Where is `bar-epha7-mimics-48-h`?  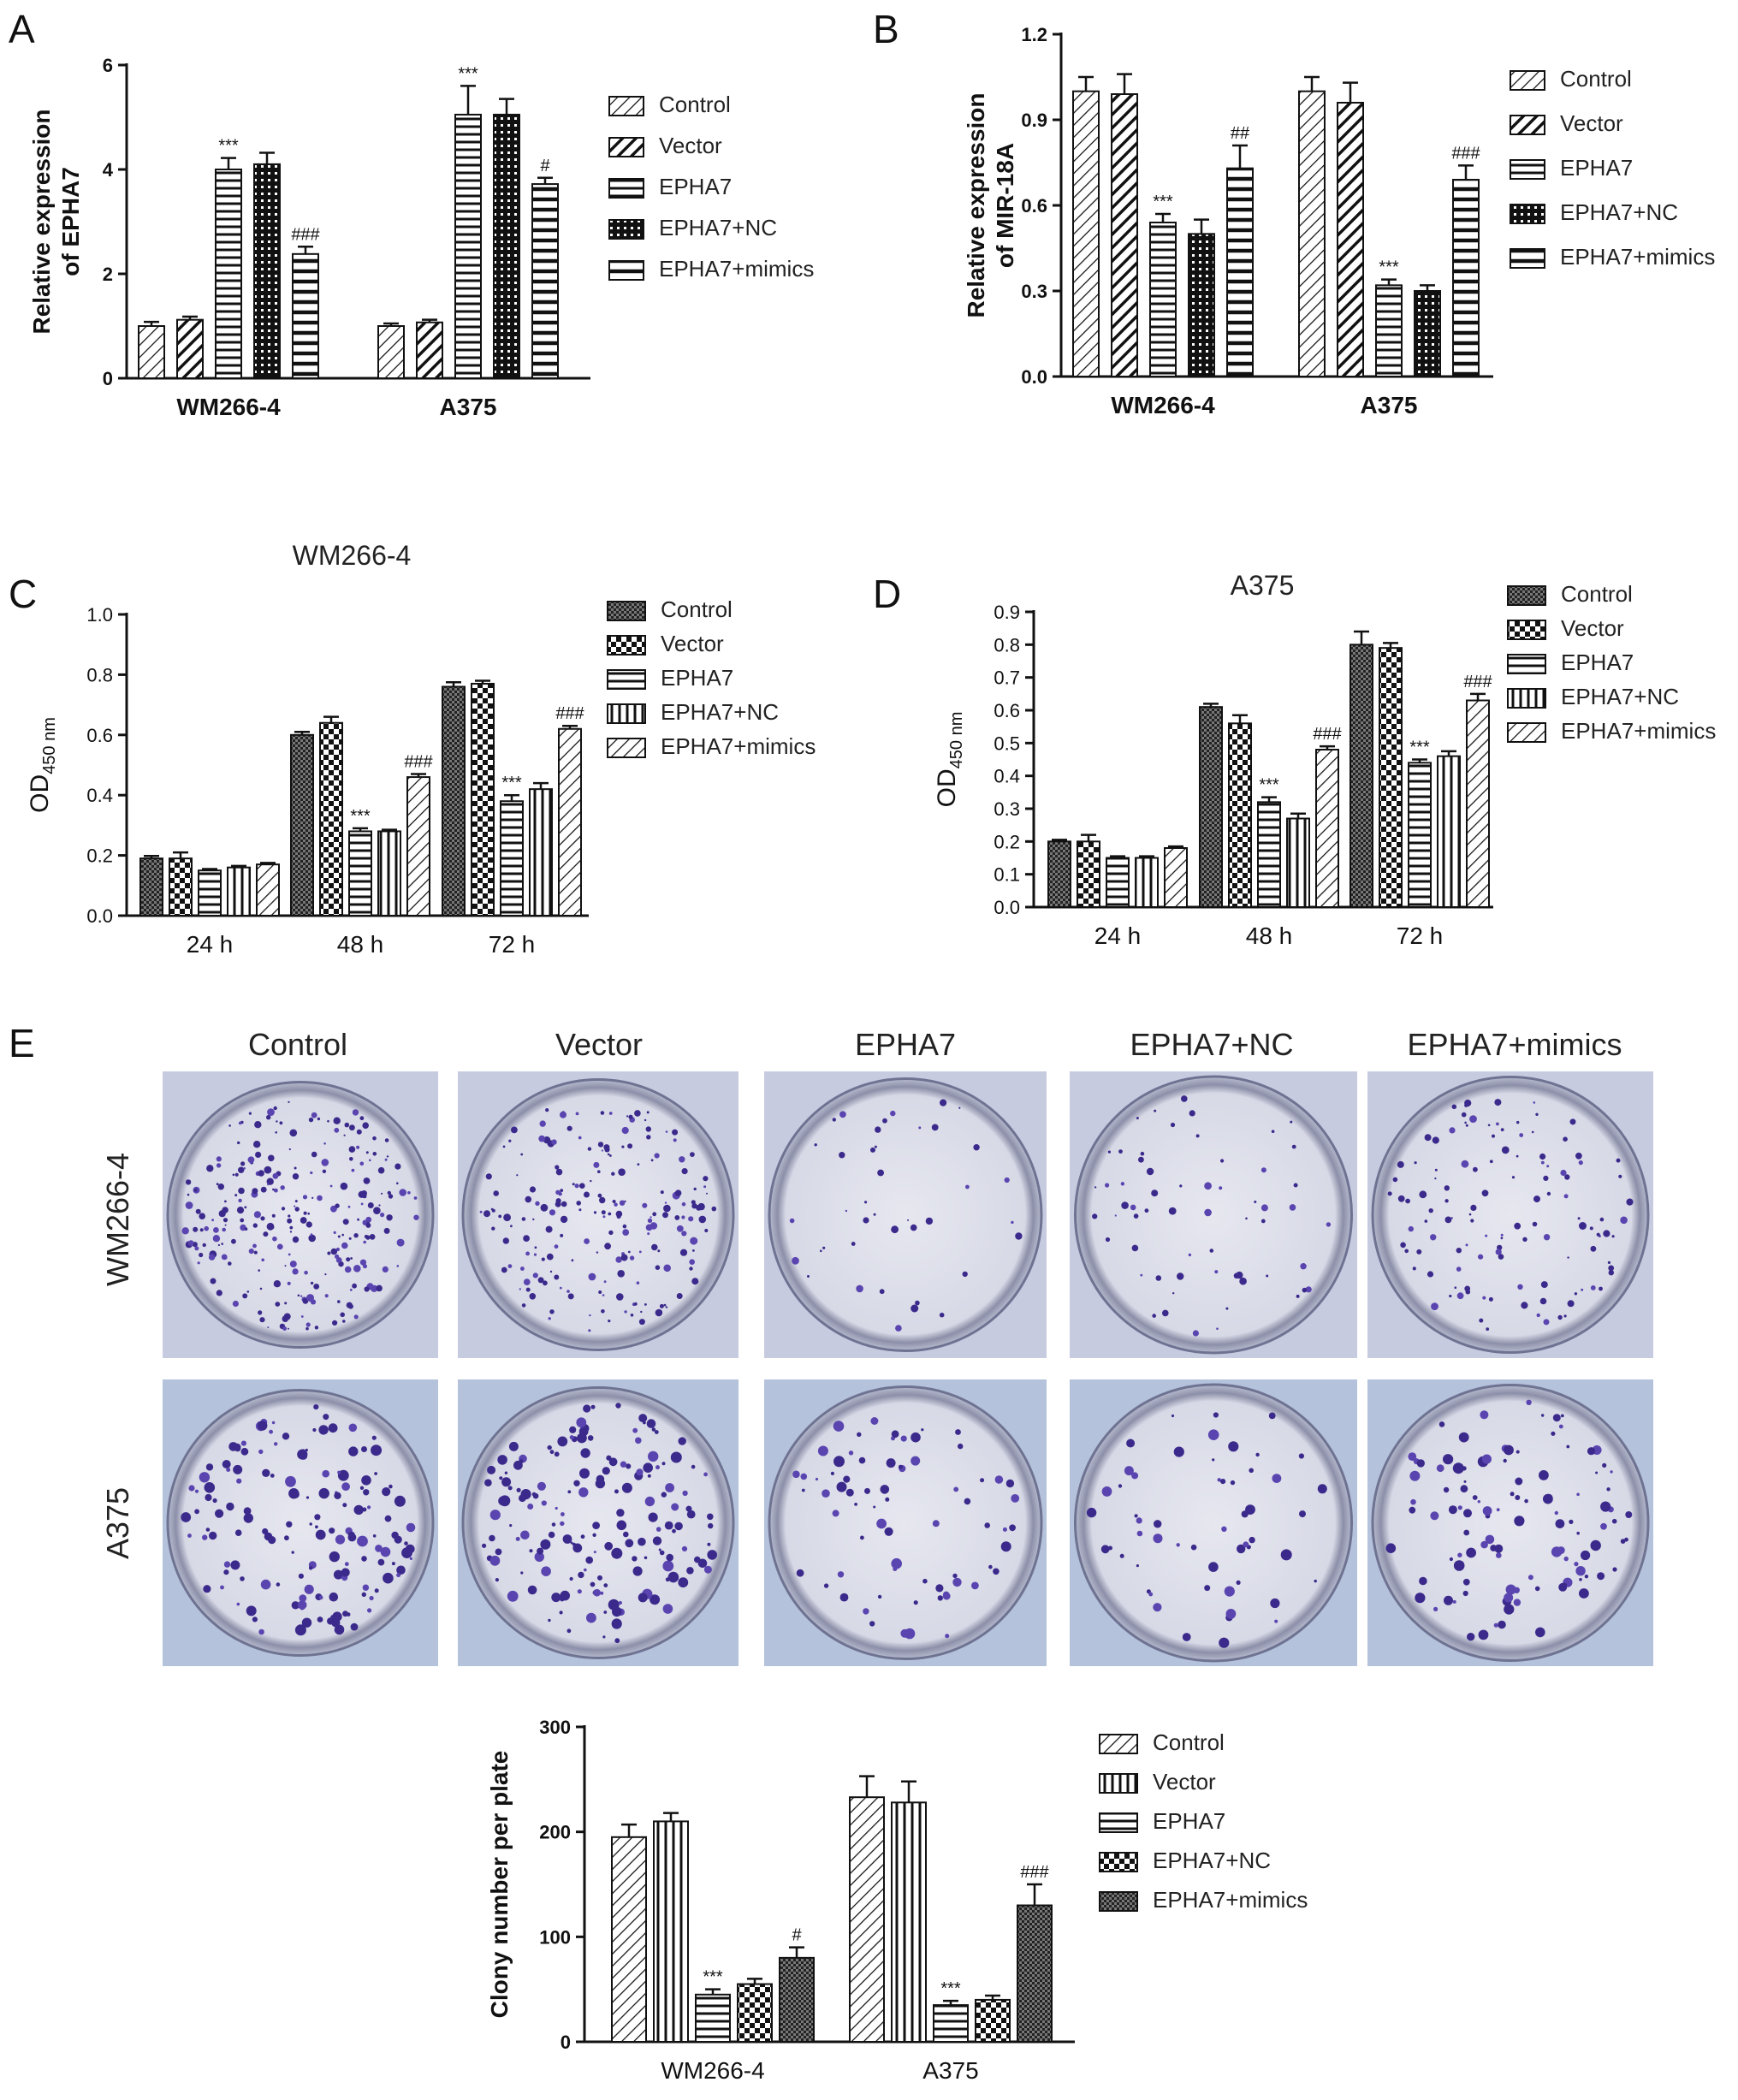
bar-epha7-mimics-48-h is located at coordinates (418, 846).